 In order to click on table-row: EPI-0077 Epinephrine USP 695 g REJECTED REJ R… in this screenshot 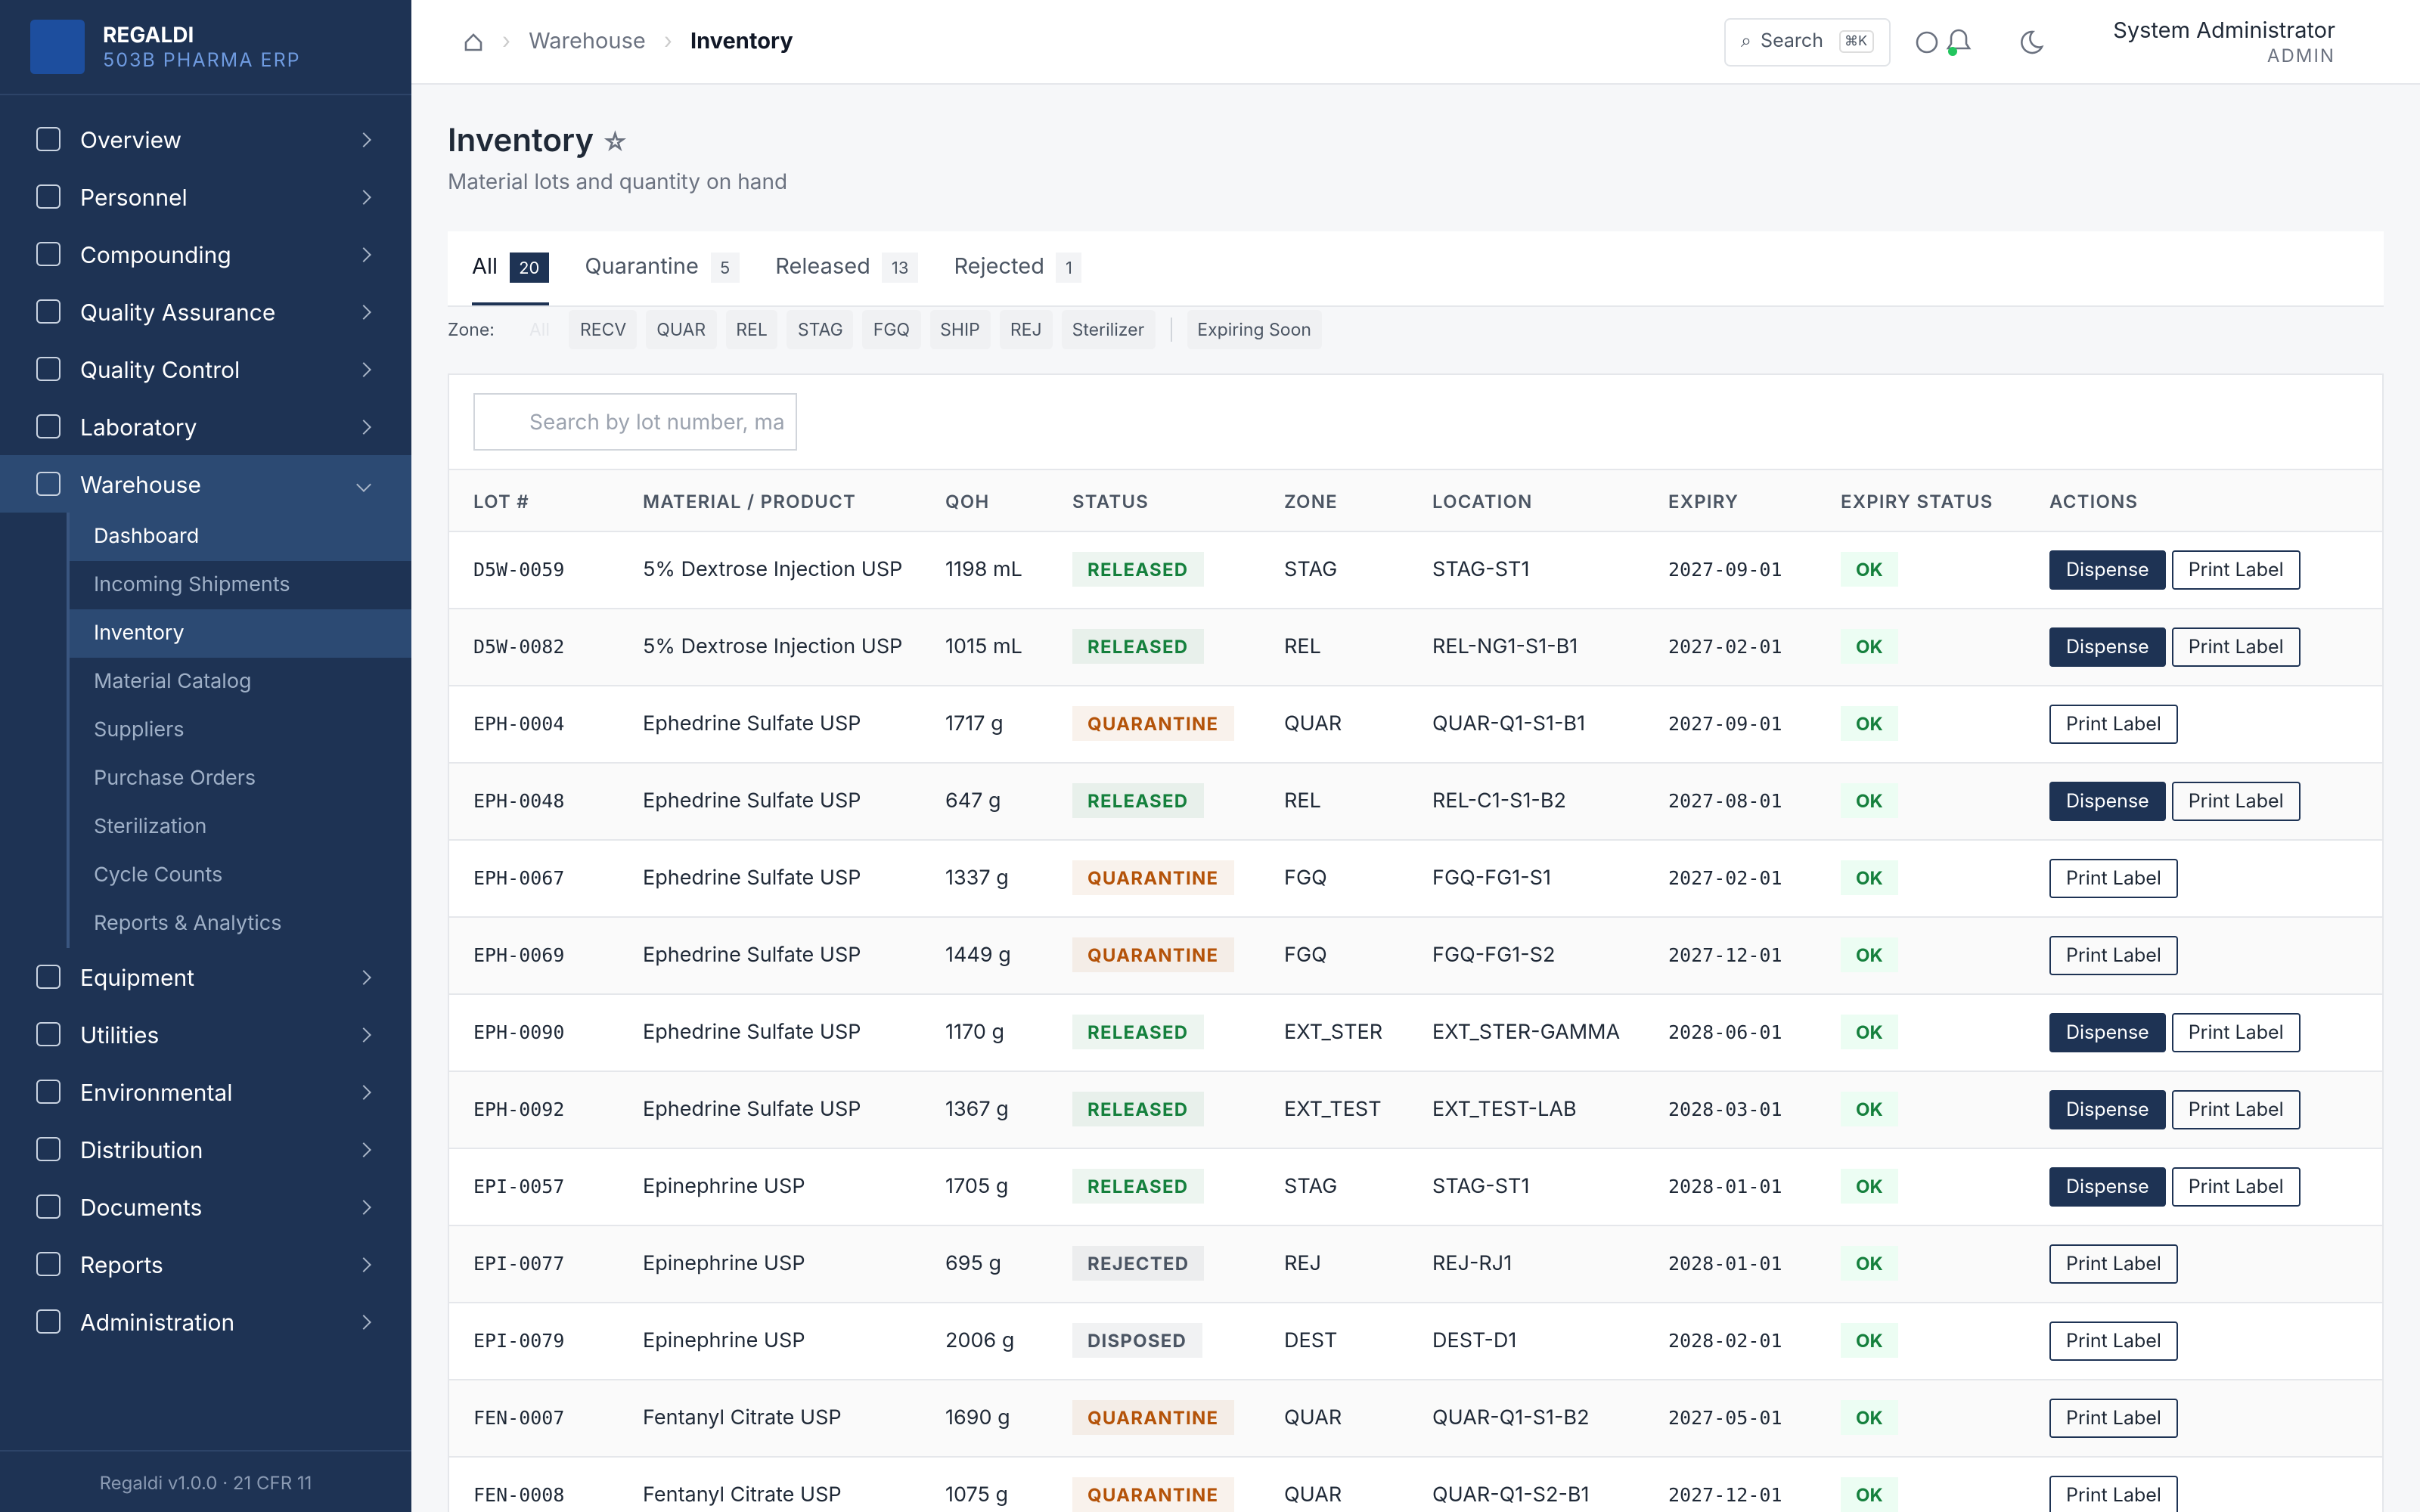, I will do `click(1415, 1264)`.